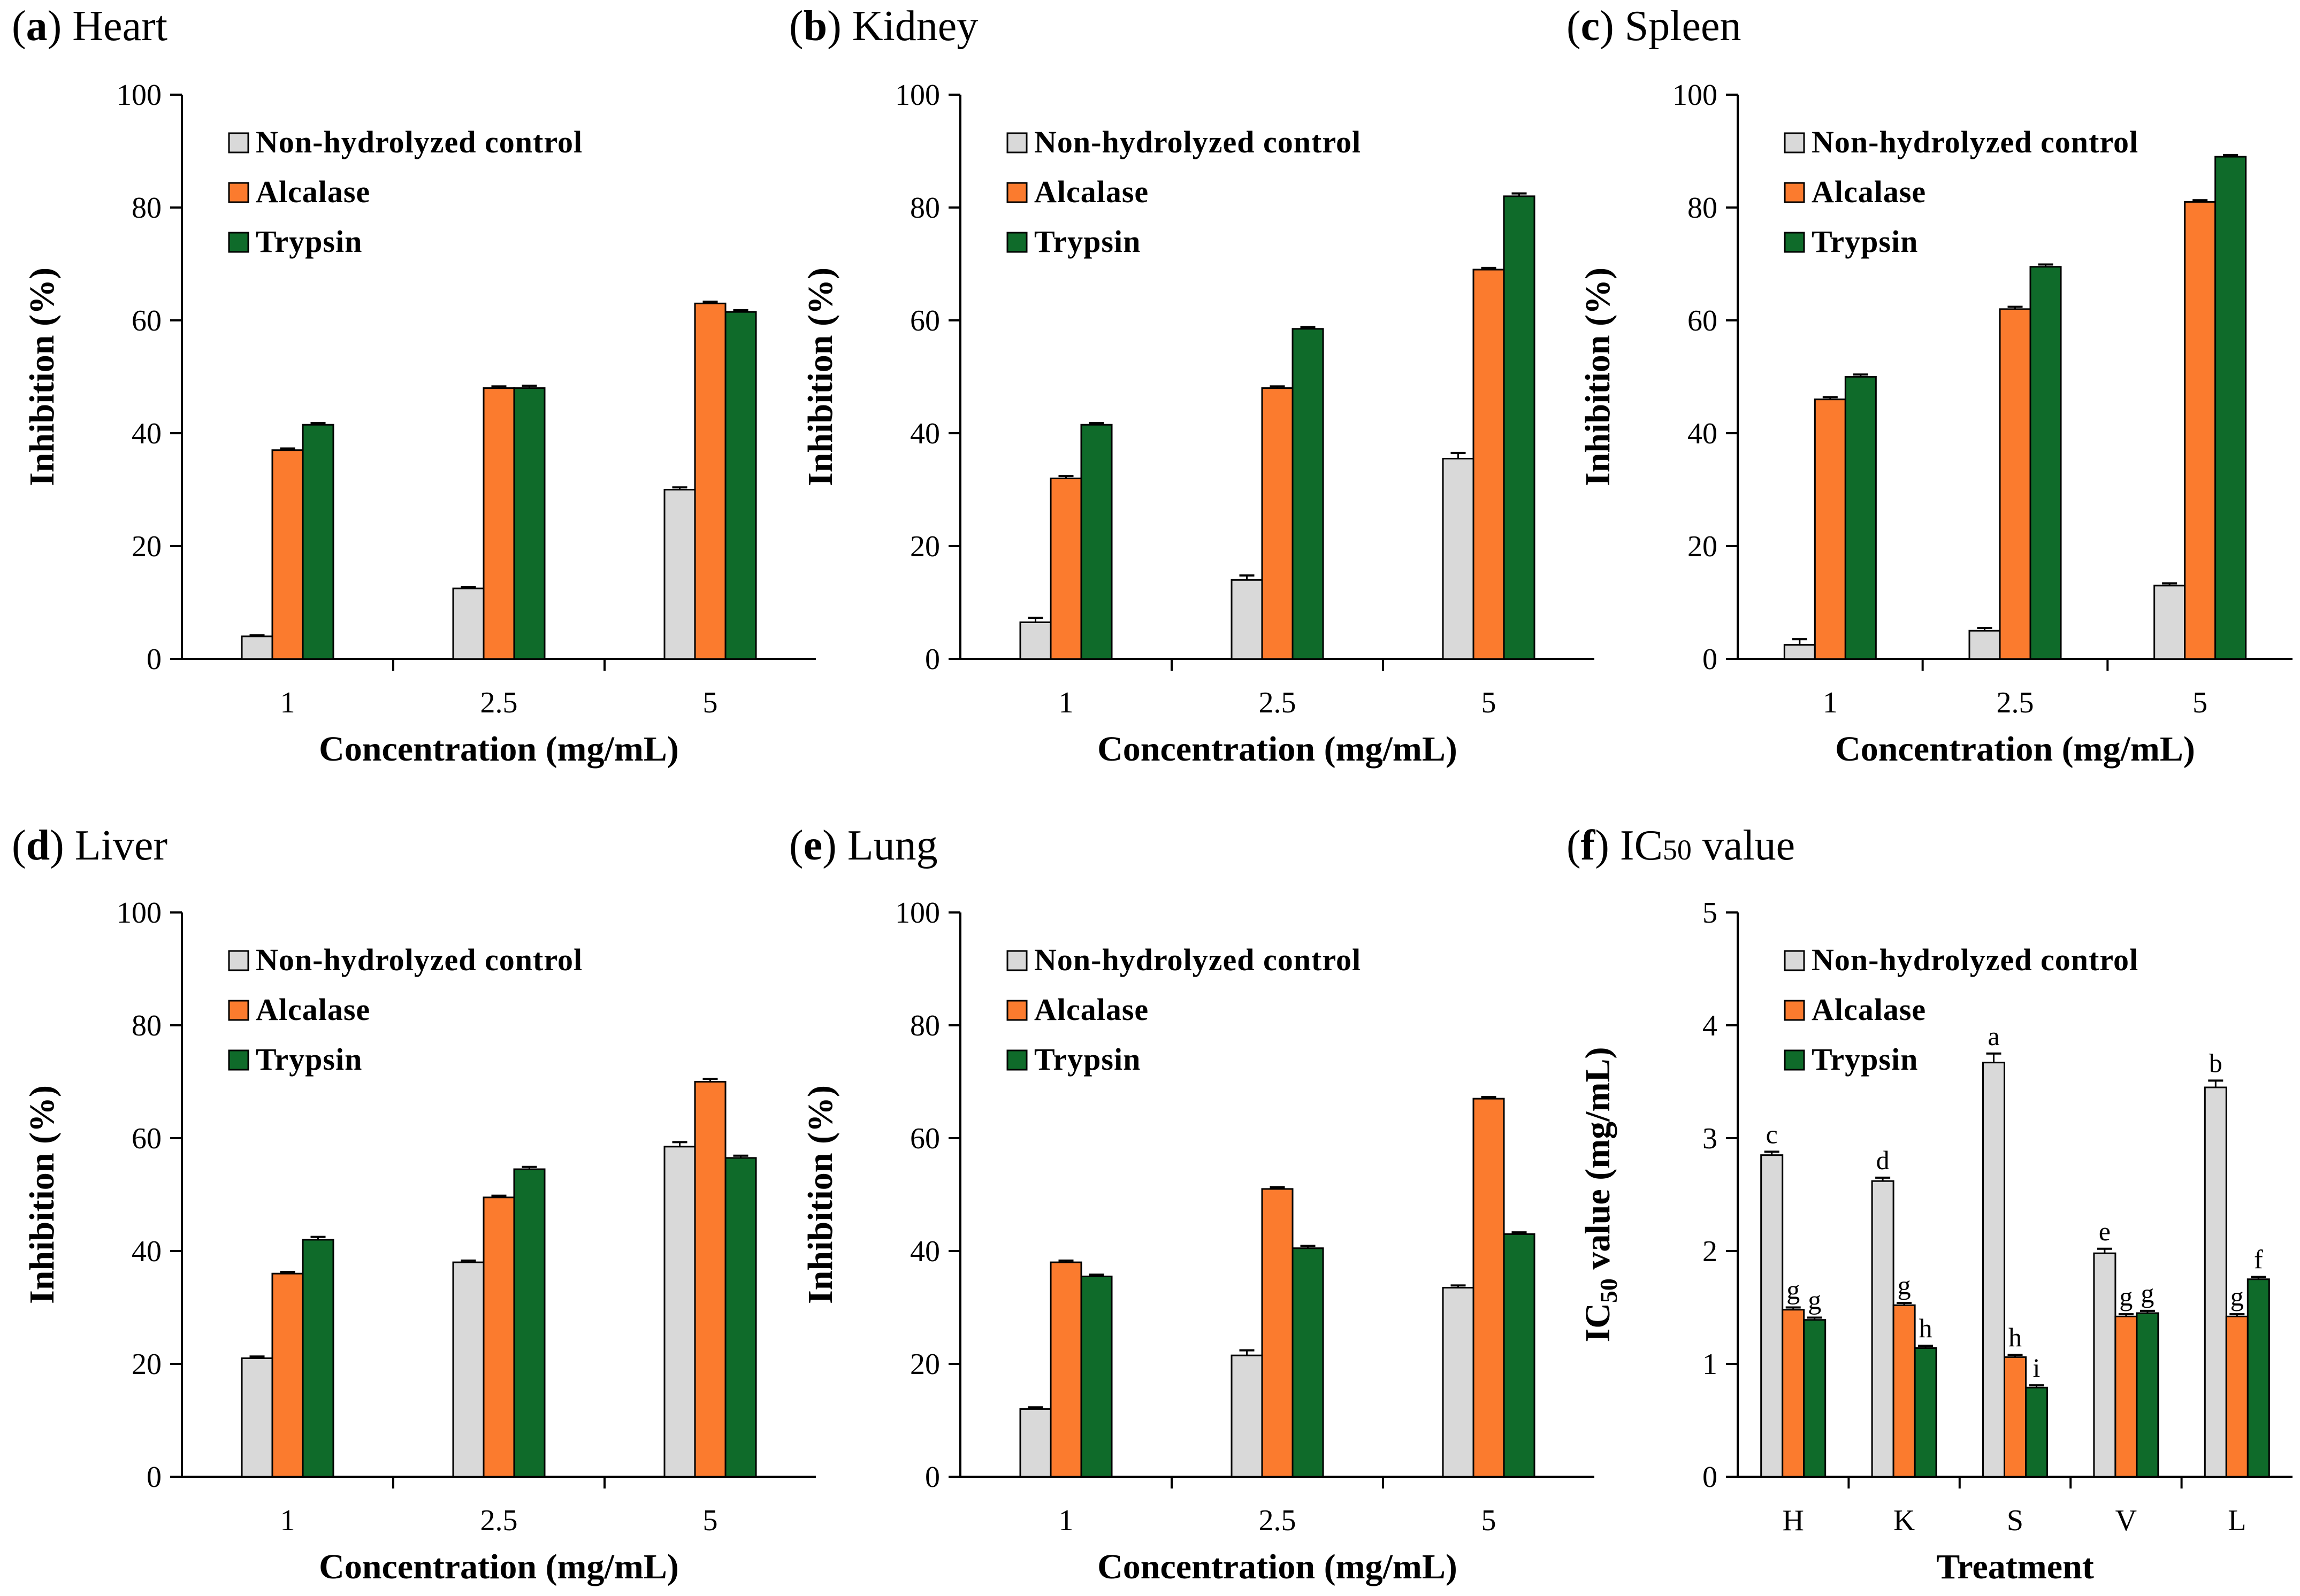  What do you see at coordinates (1598, 1163) in the screenshot?
I see `y-axis-title-suffix: value (mg/mL)` at bounding box center [1598, 1163].